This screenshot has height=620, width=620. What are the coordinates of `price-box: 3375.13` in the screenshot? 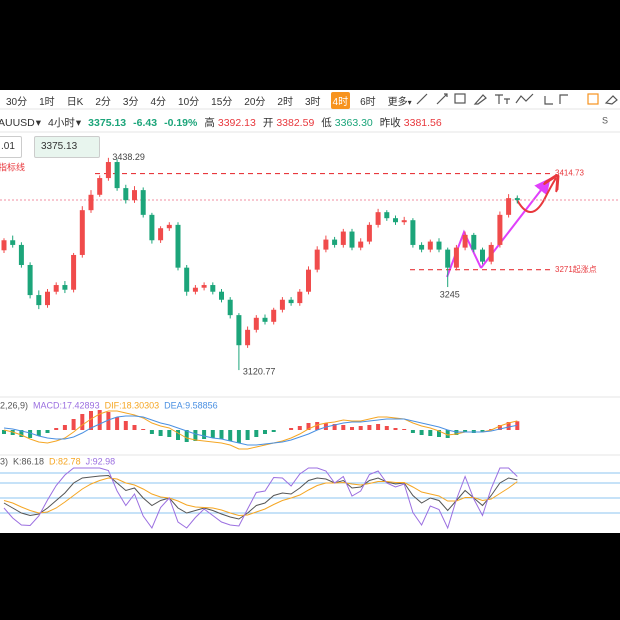 It's located at (67, 147).